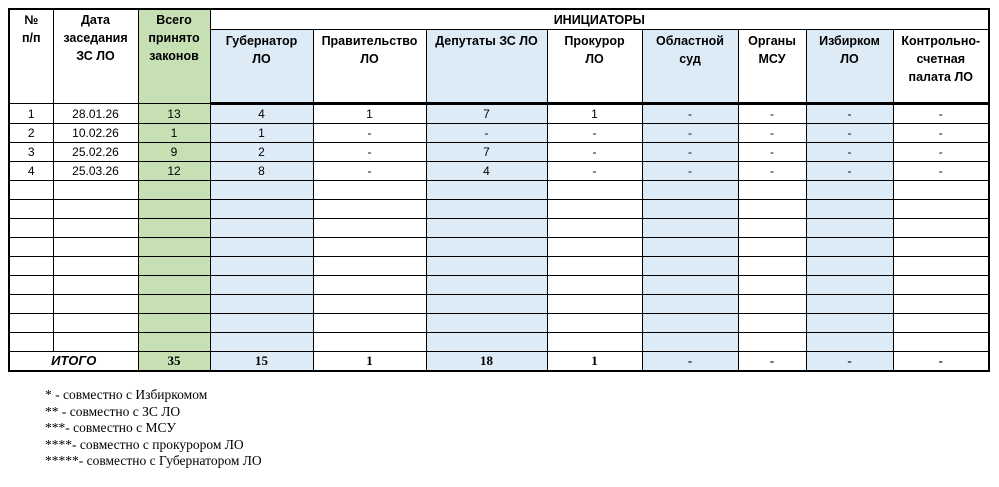 The image size is (999, 487). Describe the element at coordinates (174, 38) in the screenshot. I see `header-line: принято` at that location.